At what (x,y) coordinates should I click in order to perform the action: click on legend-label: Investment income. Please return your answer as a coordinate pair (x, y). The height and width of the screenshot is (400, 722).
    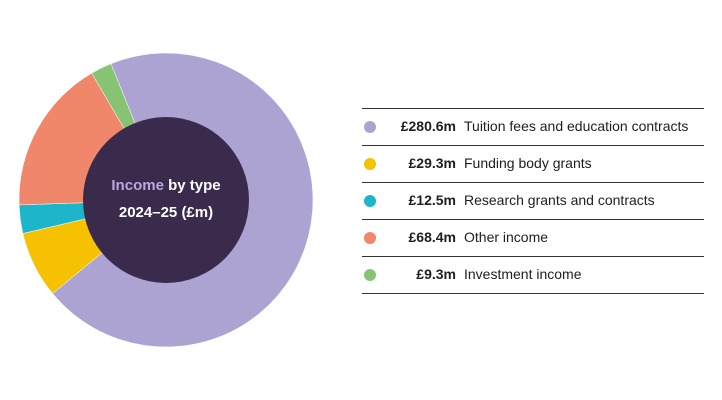
    Looking at the image, I should click on (523, 274).